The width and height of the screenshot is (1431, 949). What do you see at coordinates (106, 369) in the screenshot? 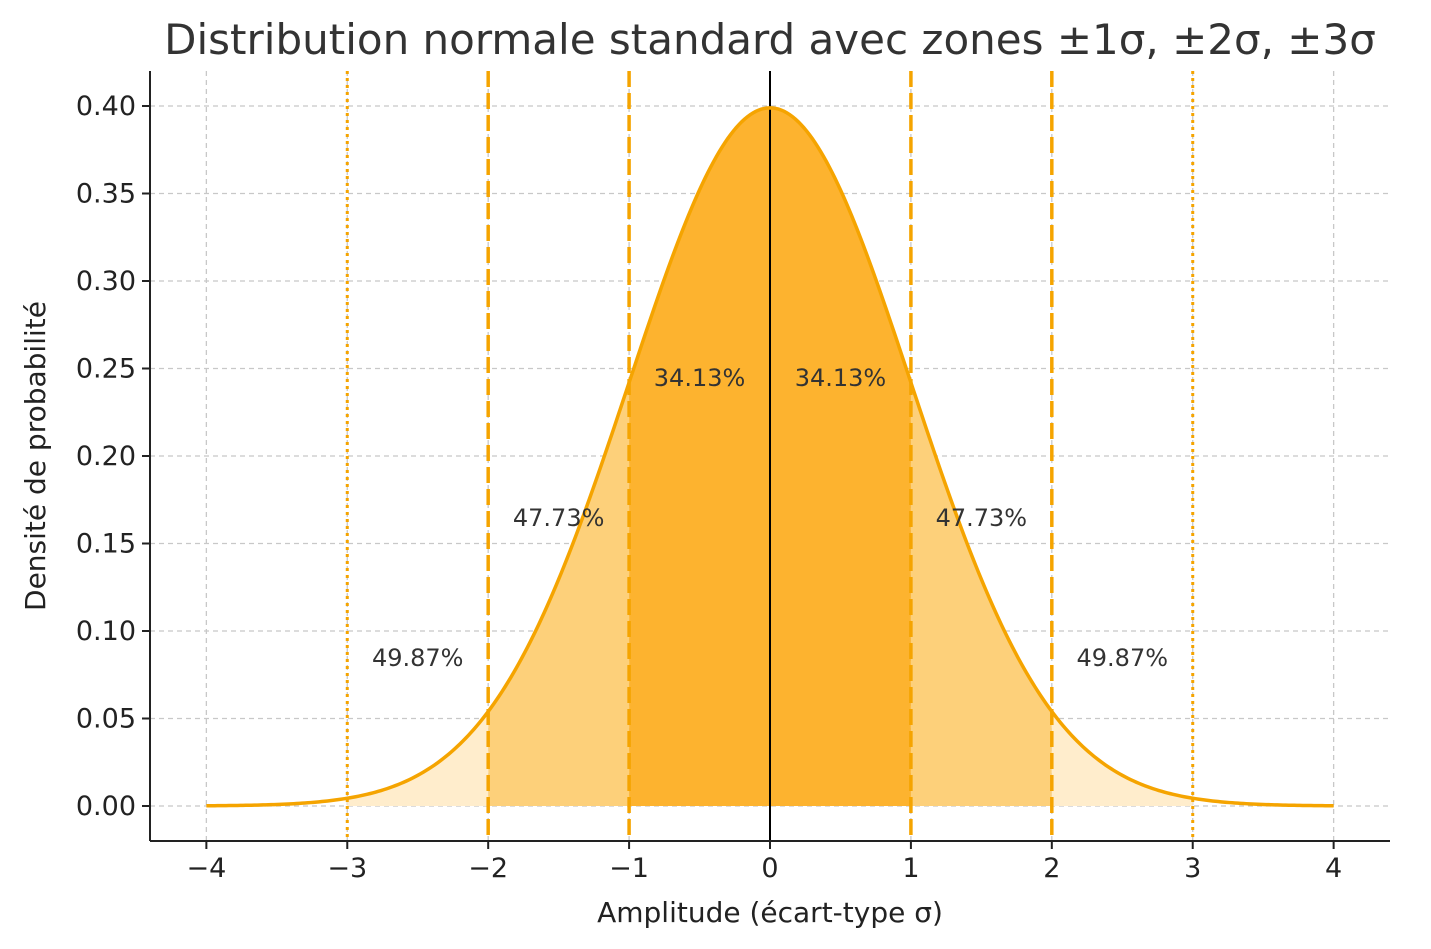
I see `y-tick-label: 0.25` at bounding box center [106, 369].